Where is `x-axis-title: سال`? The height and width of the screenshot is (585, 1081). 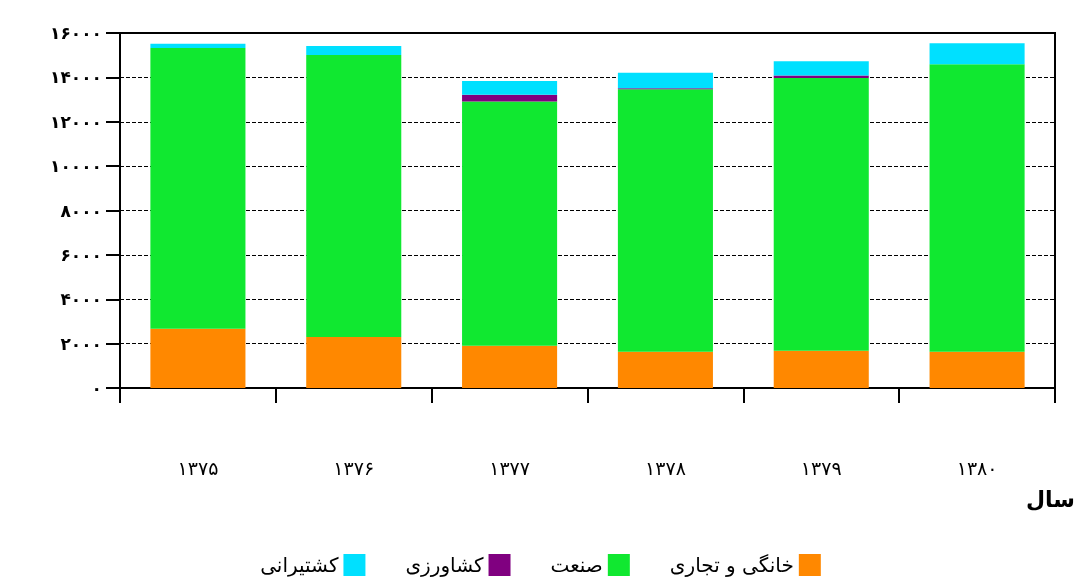 x-axis-title: سال is located at coordinates (1050, 499).